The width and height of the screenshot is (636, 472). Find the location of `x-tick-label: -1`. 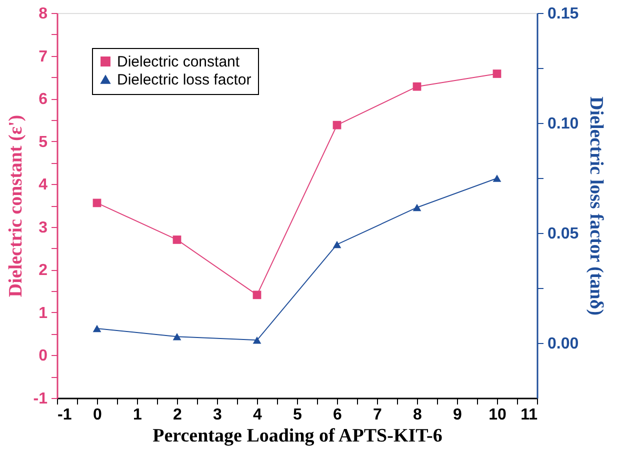

x-tick-label: -1 is located at coordinates (65, 415).